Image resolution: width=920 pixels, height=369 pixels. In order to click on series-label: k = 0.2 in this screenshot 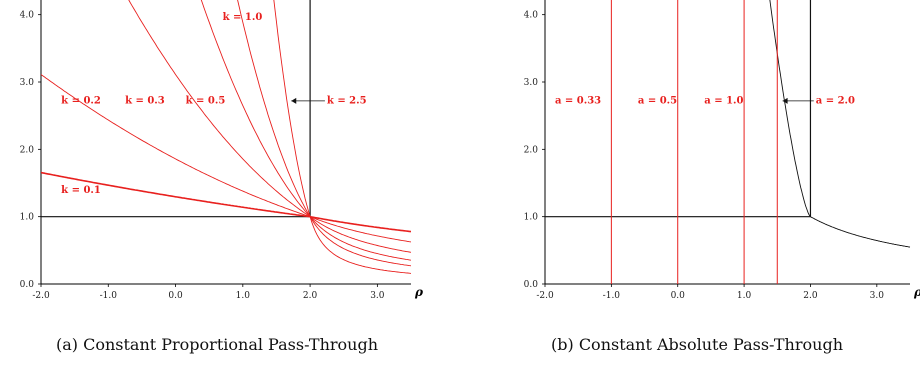, I will do `click(81, 101)`.